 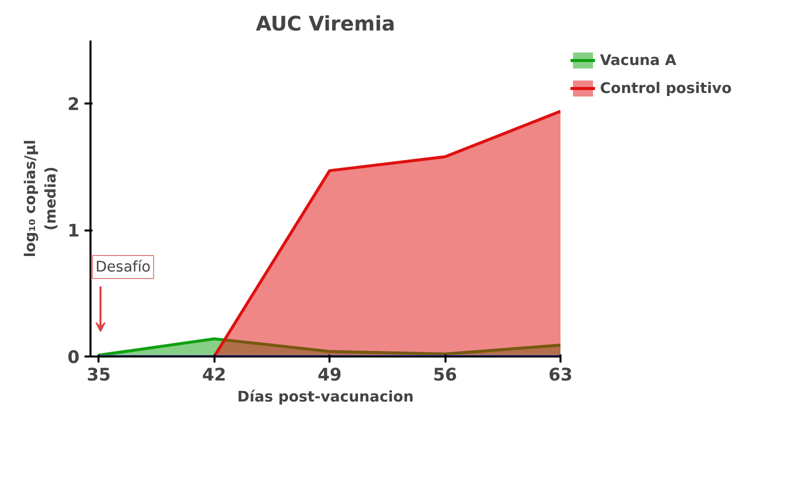 What do you see at coordinates (666, 88) in the screenshot?
I see `legend-label: Control positivo` at bounding box center [666, 88].